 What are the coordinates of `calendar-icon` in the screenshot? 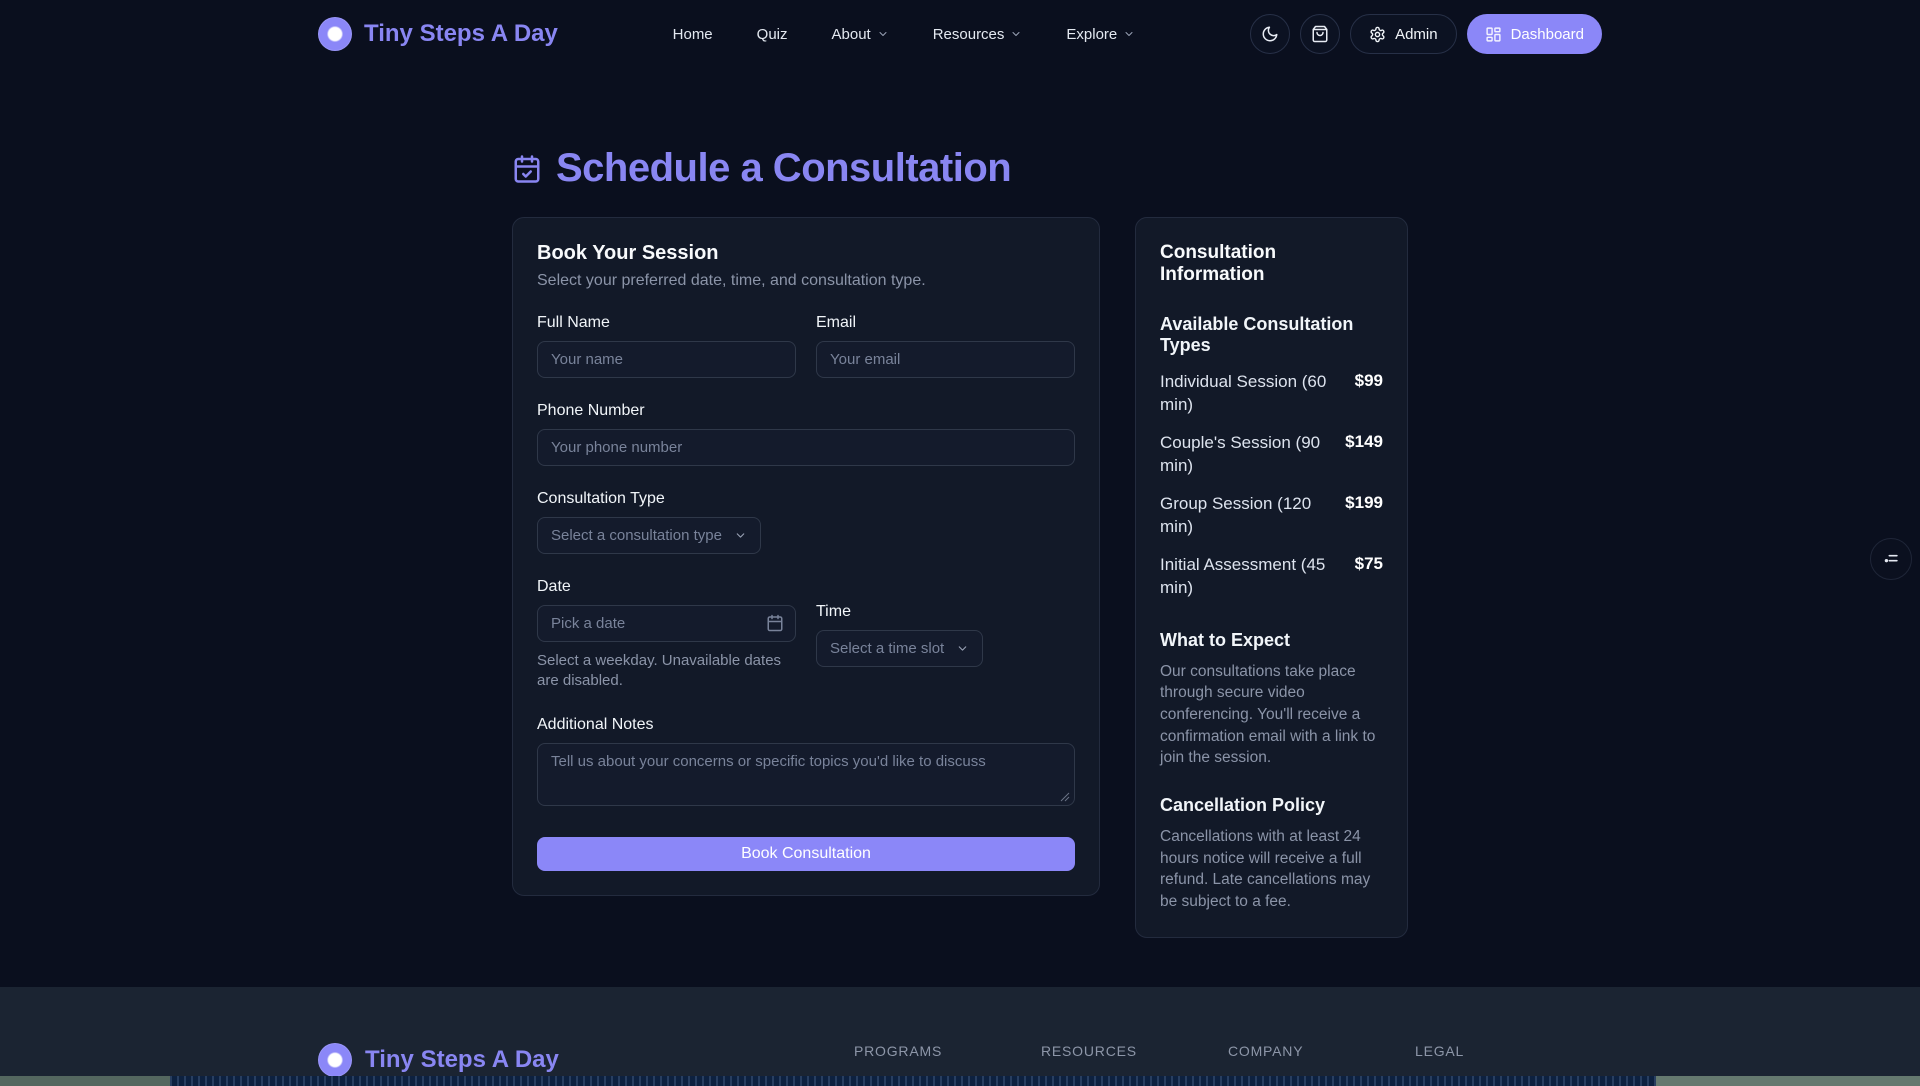 It's located at (775, 623).